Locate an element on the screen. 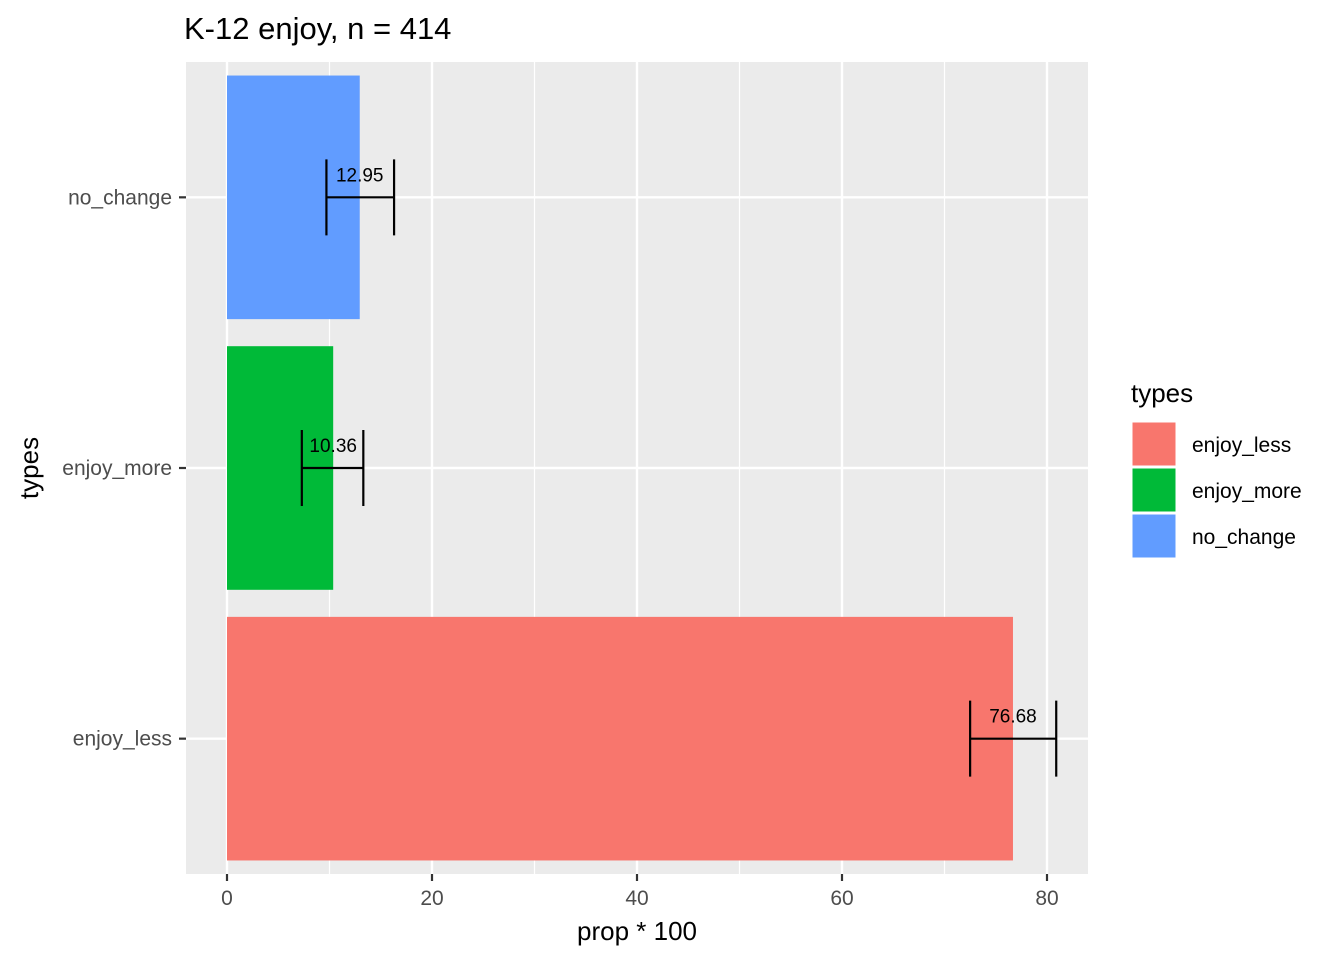 The width and height of the screenshot is (1344, 960). chart-title: K-12 enjoy, n = 414 is located at coordinates (317, 28).